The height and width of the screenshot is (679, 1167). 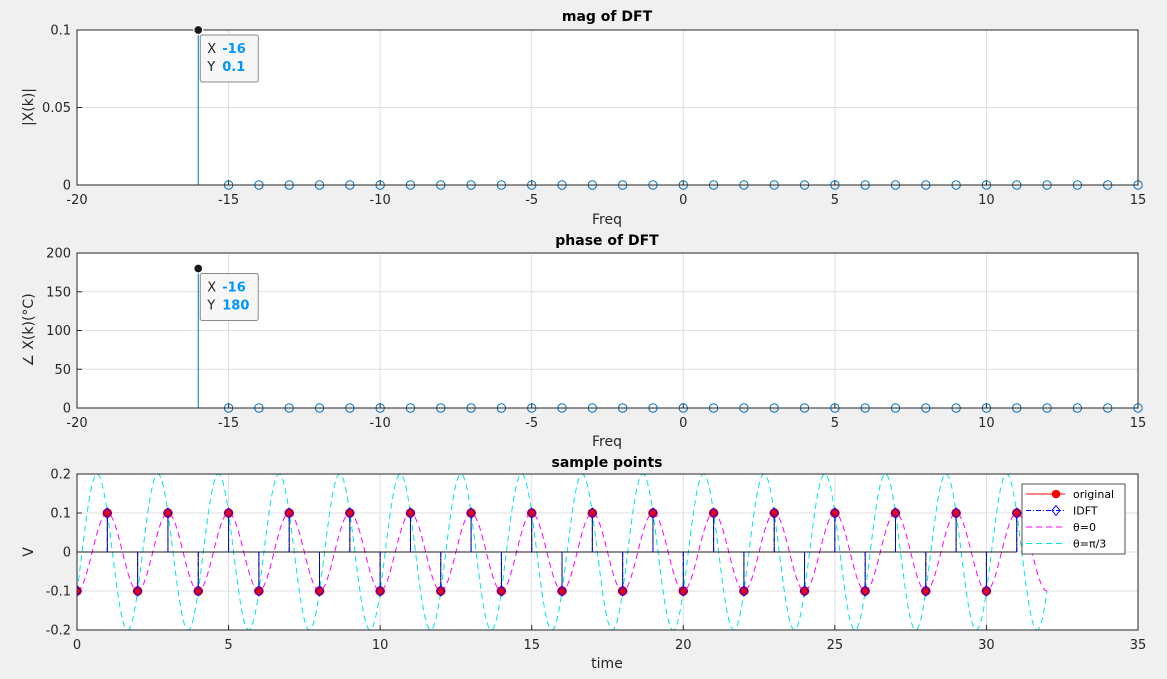 What do you see at coordinates (1089, 544) in the screenshot?
I see `legend-entry-label: θ=π/3` at bounding box center [1089, 544].